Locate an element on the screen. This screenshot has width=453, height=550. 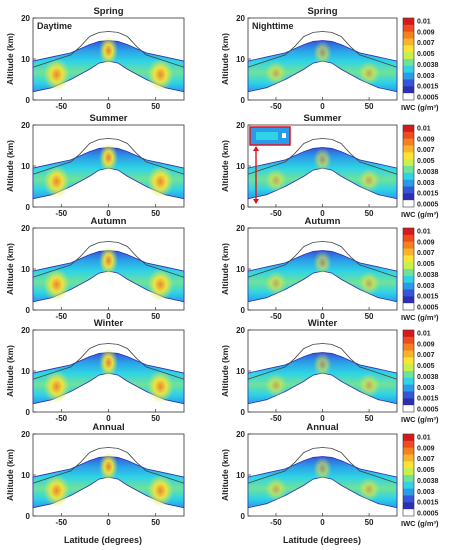
panel-day-summer: -50 0 50 0 10 20 Summer Altitude (km) is located at coordinates (95, 165).